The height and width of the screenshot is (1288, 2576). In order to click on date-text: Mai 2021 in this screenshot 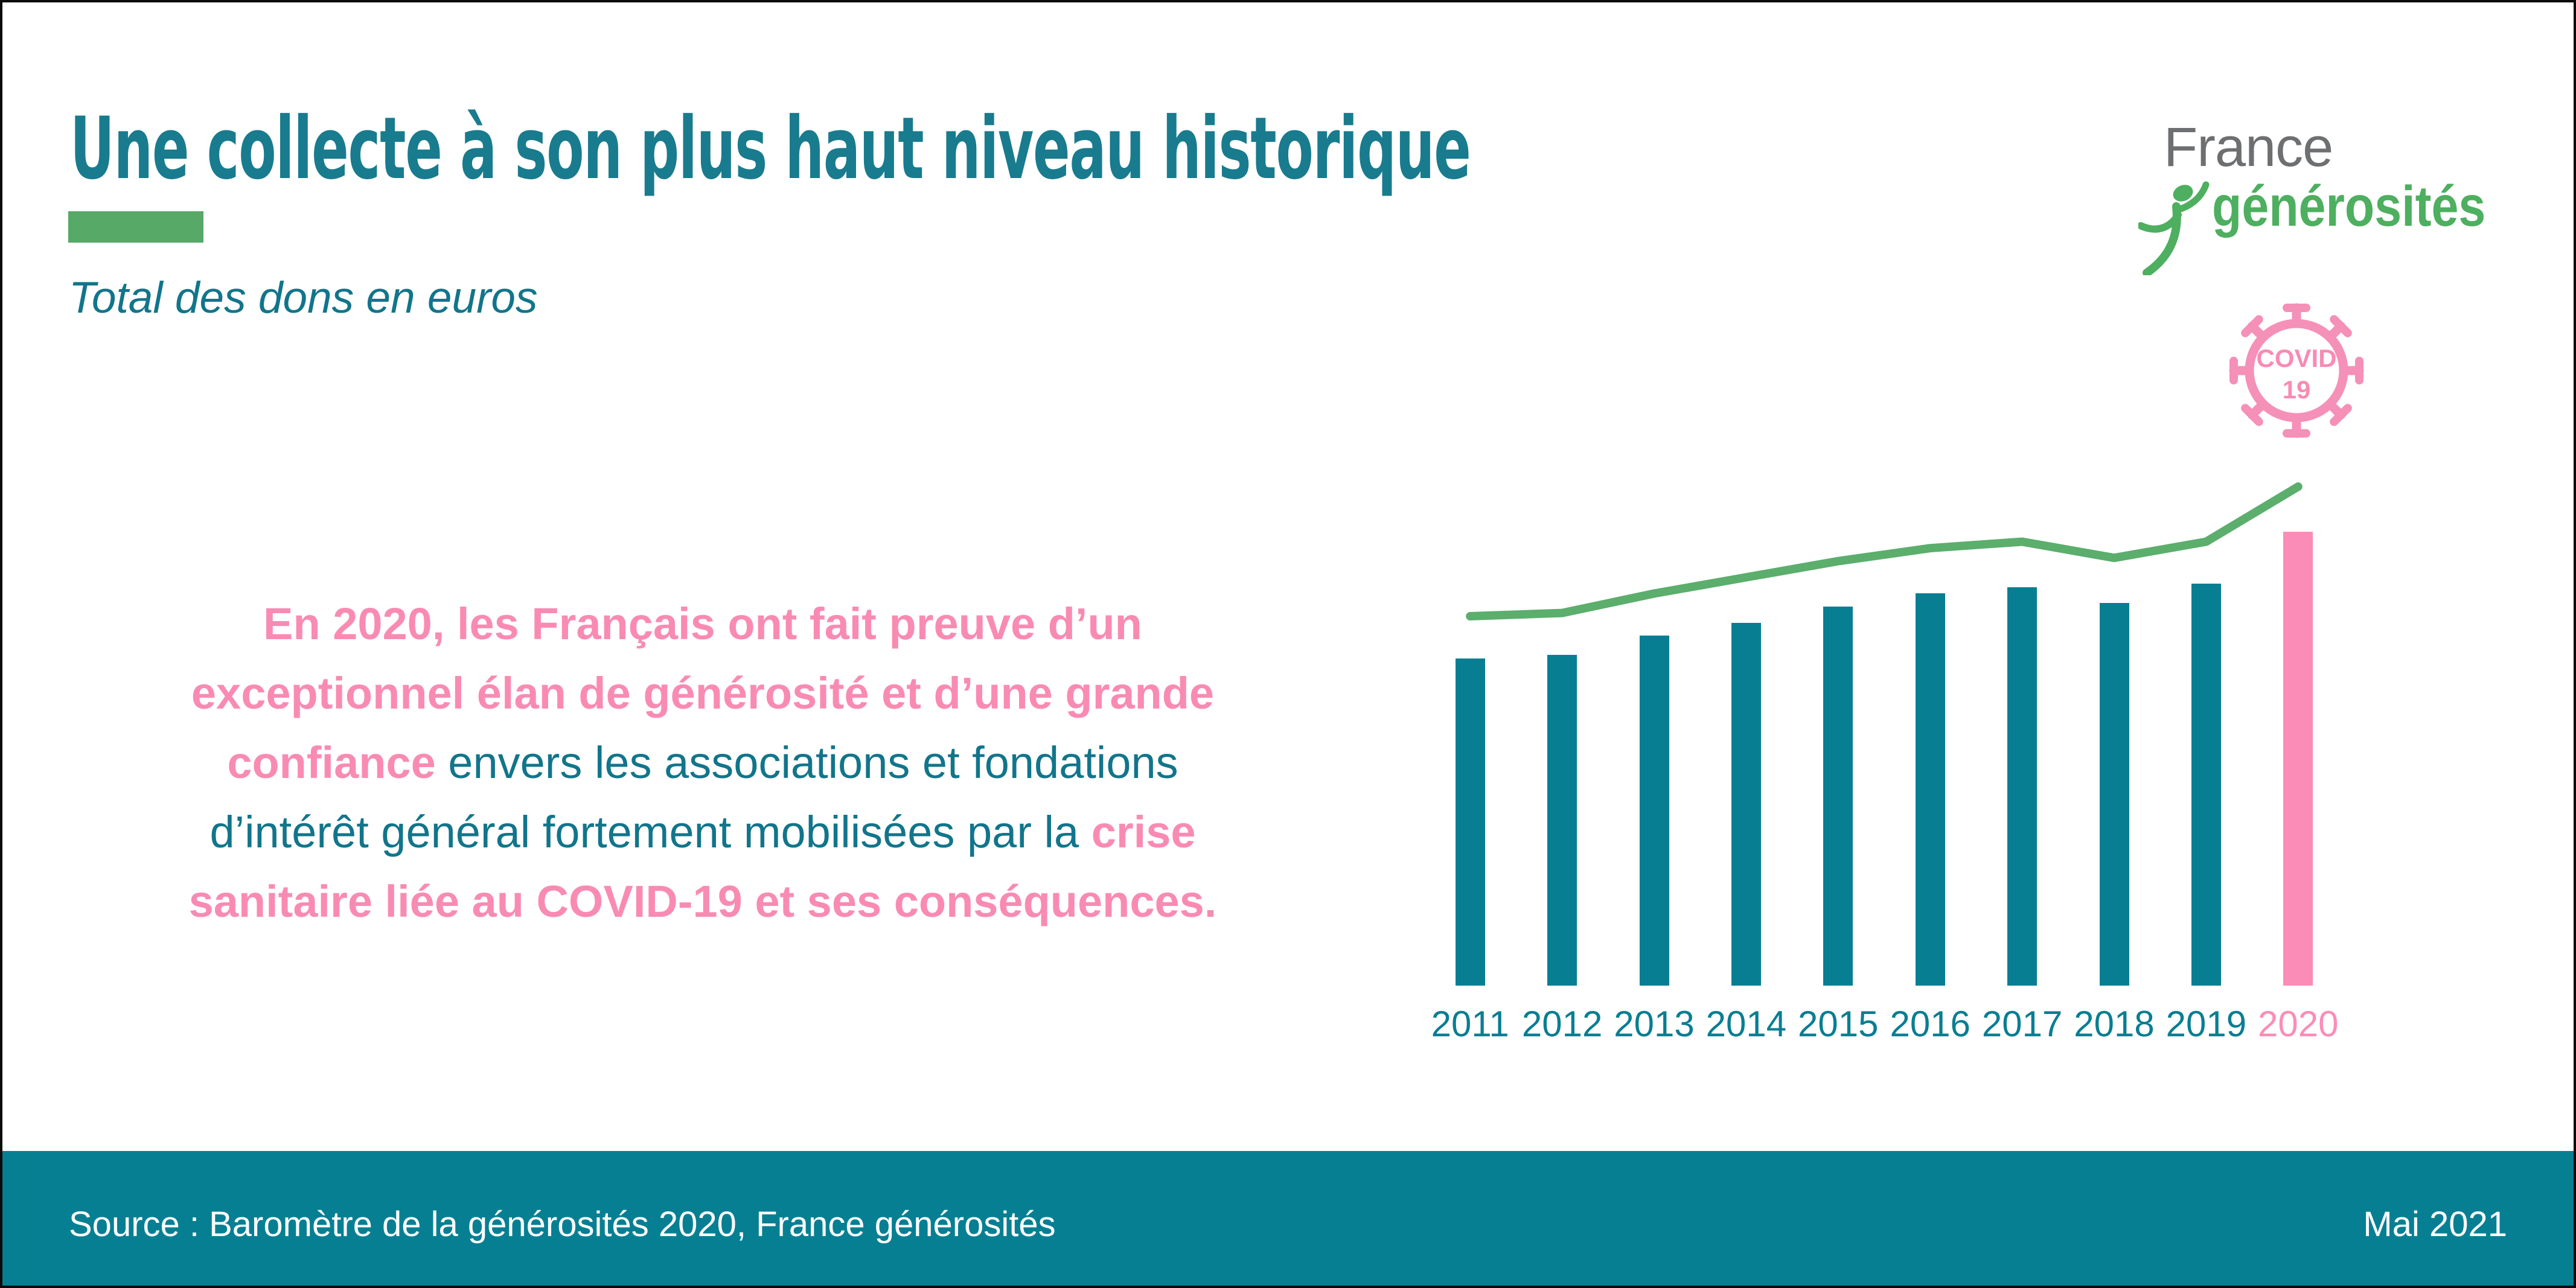, I will do `click(2435, 1224)`.